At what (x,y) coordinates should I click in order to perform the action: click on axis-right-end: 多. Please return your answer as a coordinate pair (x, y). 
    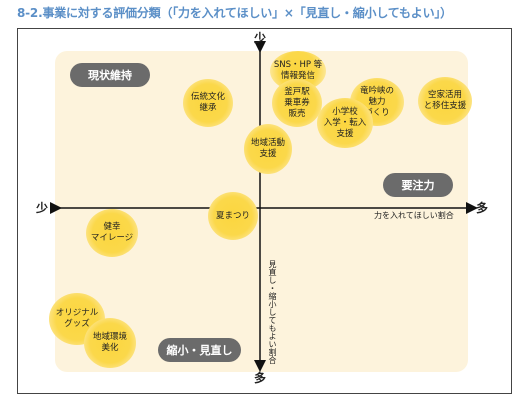
    Looking at the image, I should click on (482, 208).